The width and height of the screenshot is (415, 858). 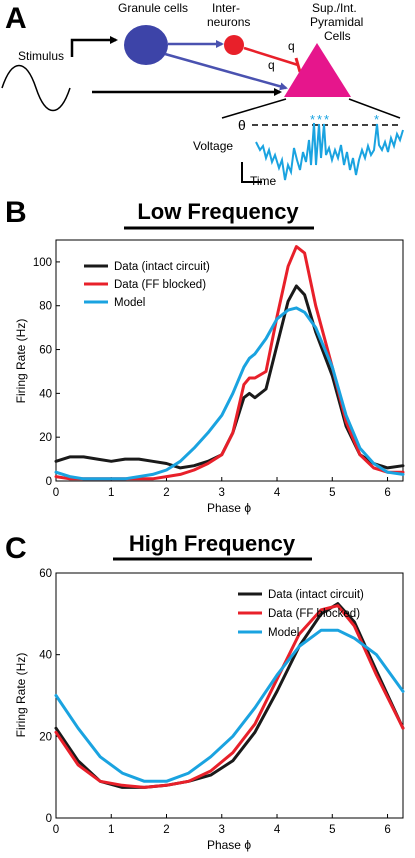 I want to click on chart-b-xlabel: Phase ϕ, so click(x=229, y=508).